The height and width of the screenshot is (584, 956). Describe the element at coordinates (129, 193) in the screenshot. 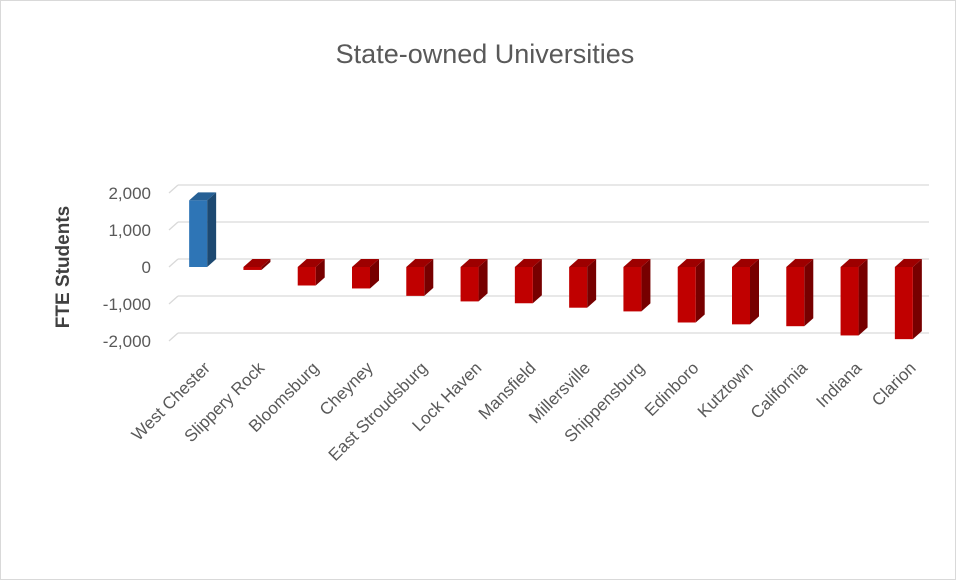

I see `y-tick-label: 2,000` at that location.